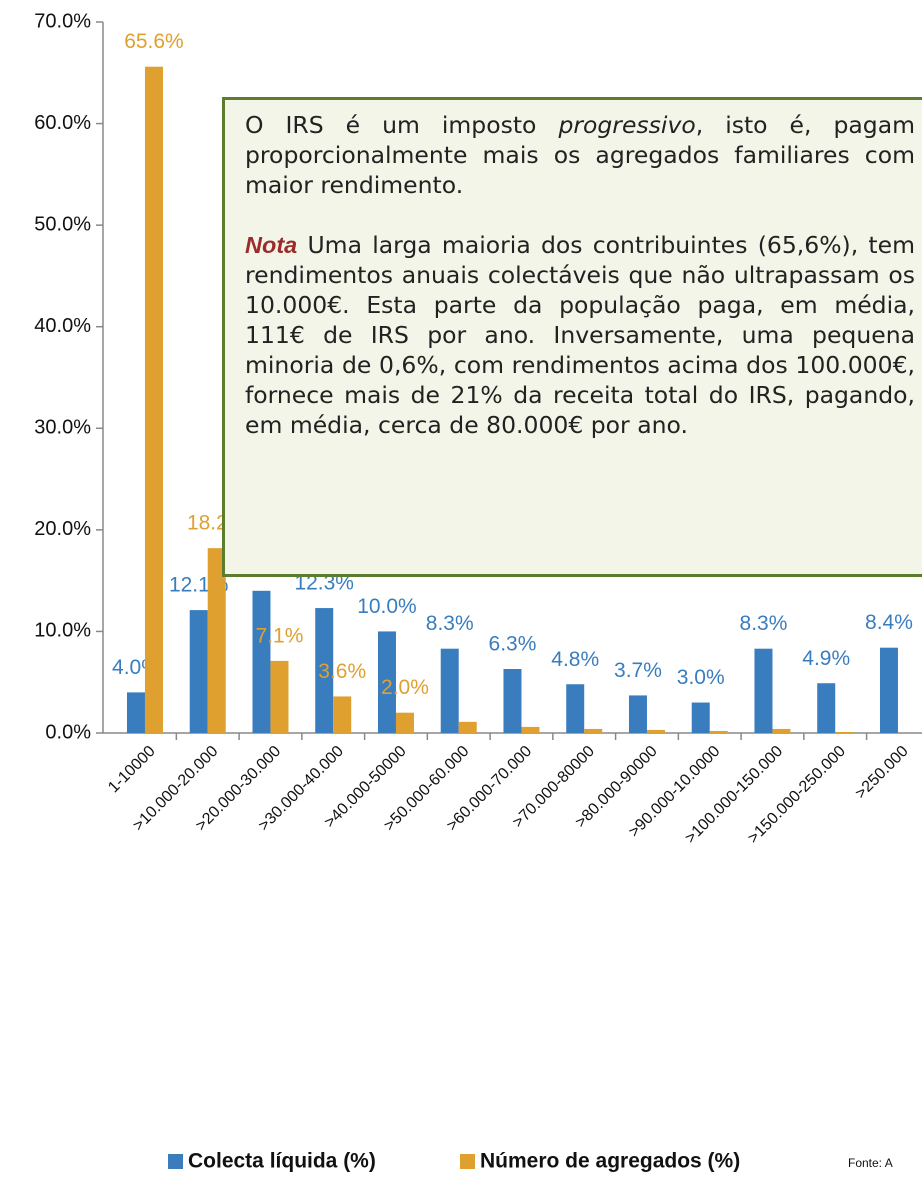 This screenshot has width=922, height=1186. Describe the element at coordinates (62, 428) in the screenshot. I see `y-tick-label: 30.0%` at that location.